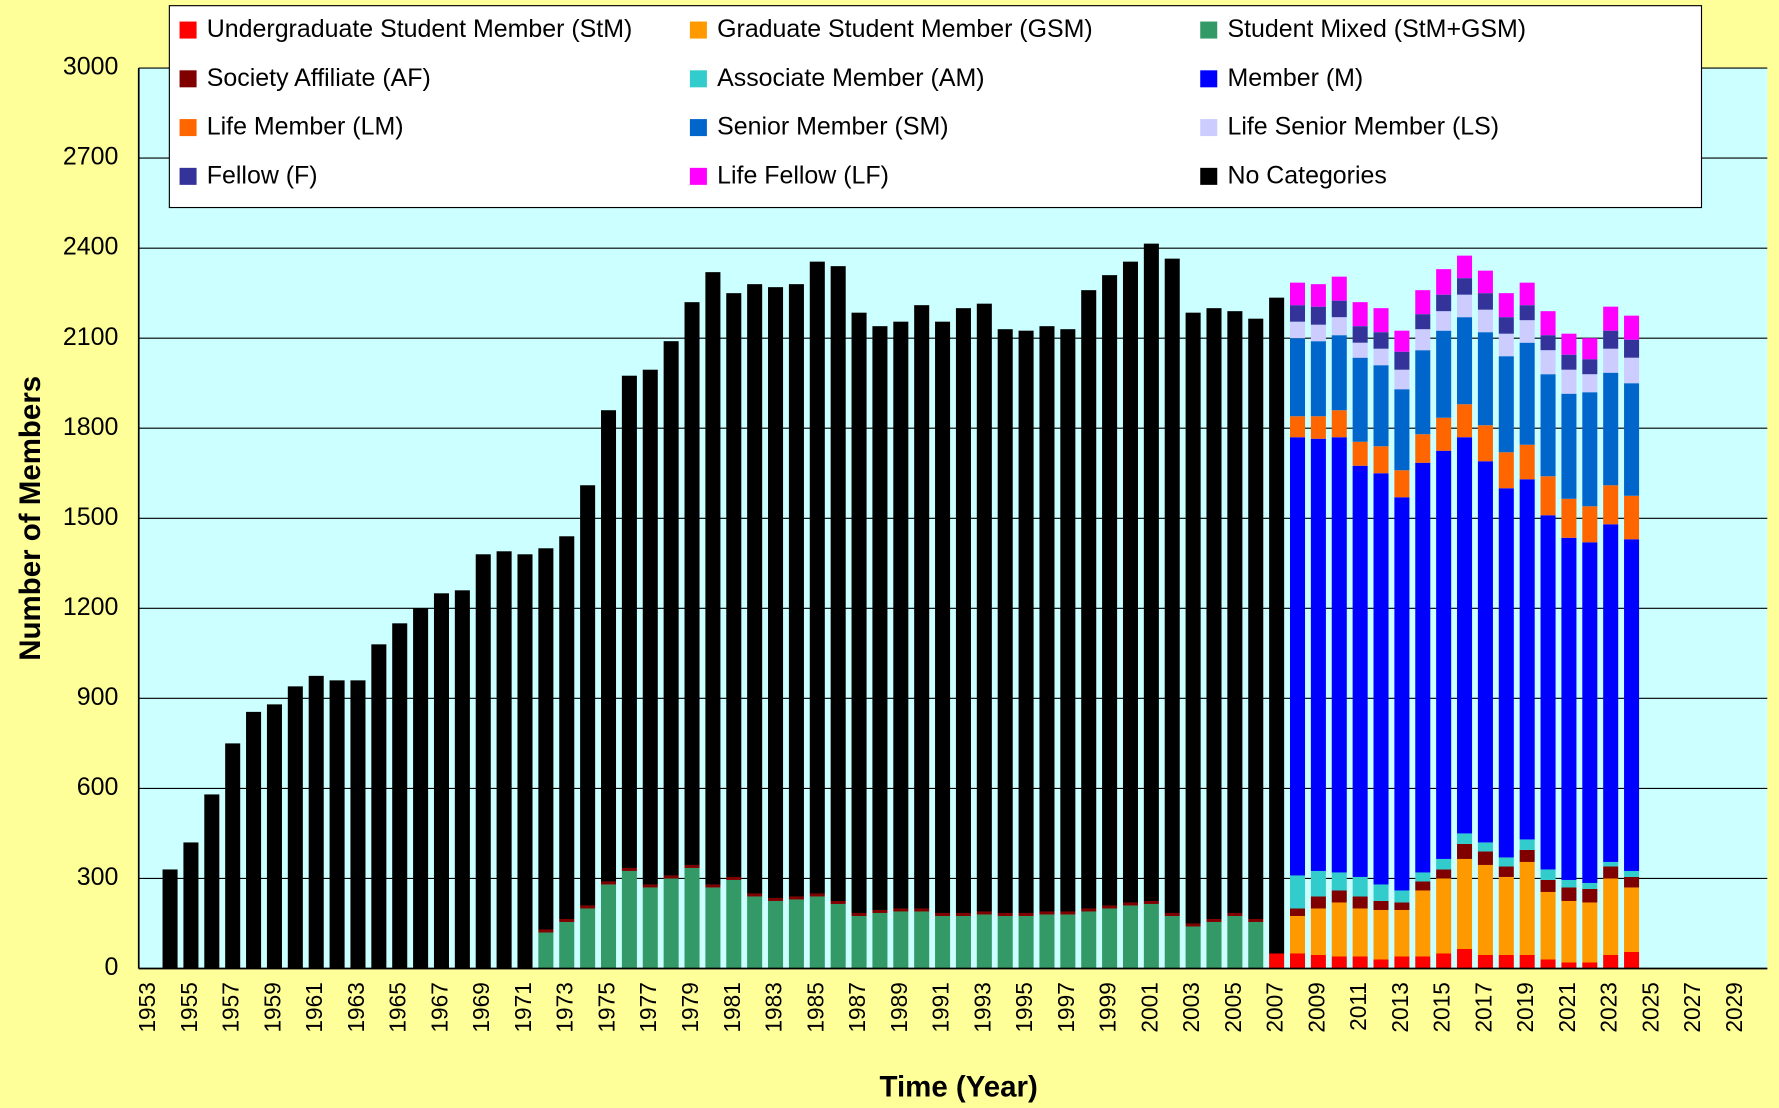 The height and width of the screenshot is (1108, 1779). Describe the element at coordinates (690, 1007) in the screenshot. I see `x-tick-label: 1979` at that location.